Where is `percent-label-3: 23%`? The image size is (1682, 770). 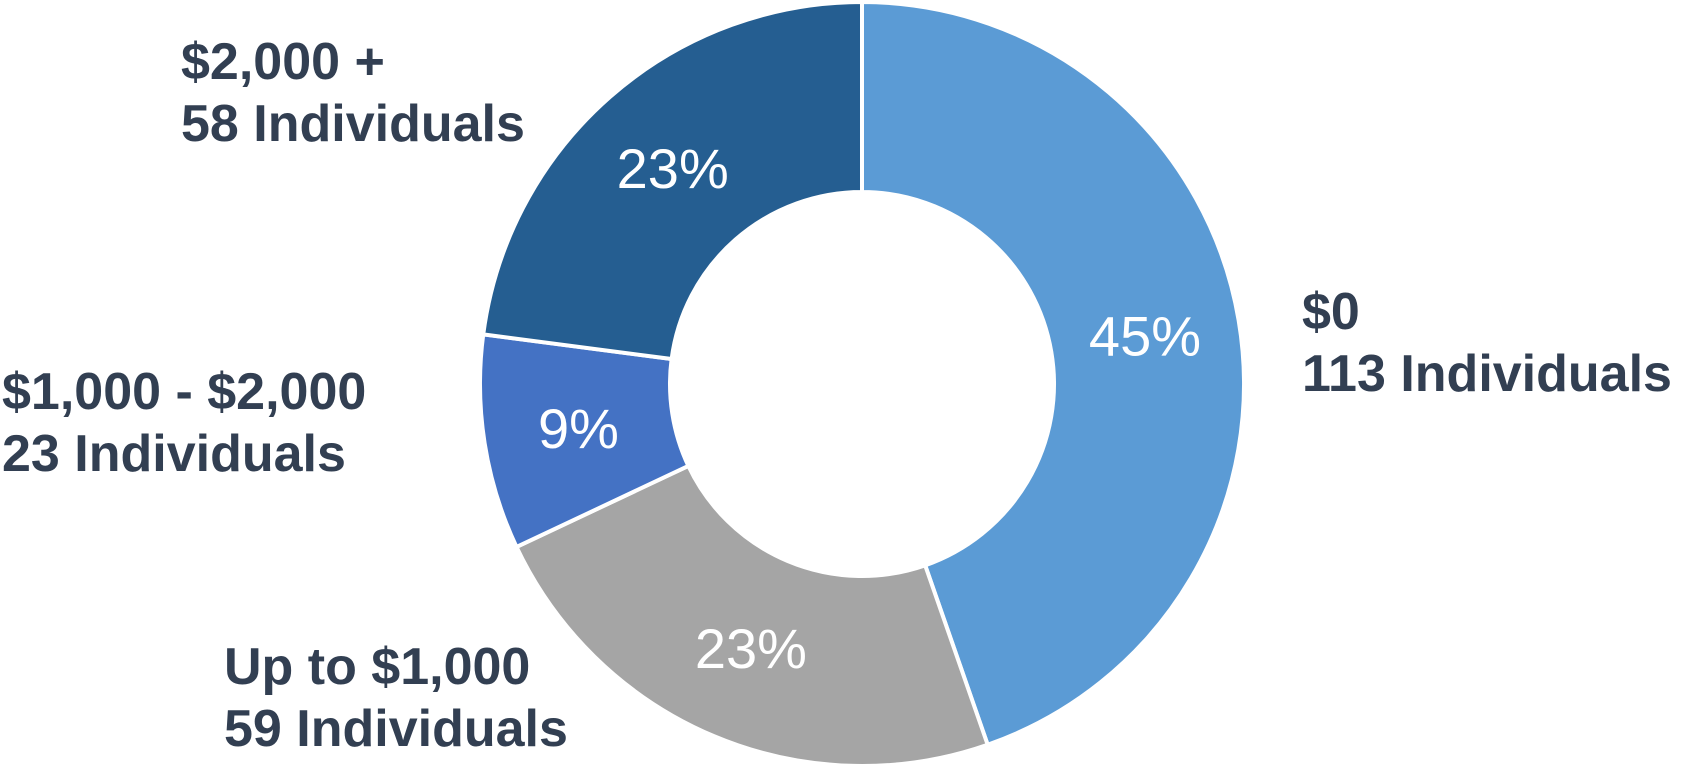 percent-label-3: 23% is located at coordinates (673, 168).